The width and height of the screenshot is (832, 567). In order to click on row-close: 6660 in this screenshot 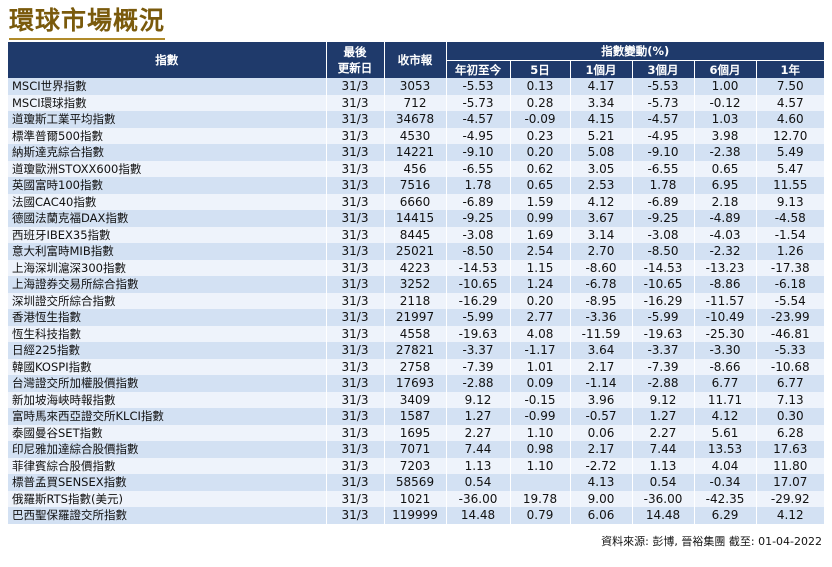, I will do `click(415, 201)`.